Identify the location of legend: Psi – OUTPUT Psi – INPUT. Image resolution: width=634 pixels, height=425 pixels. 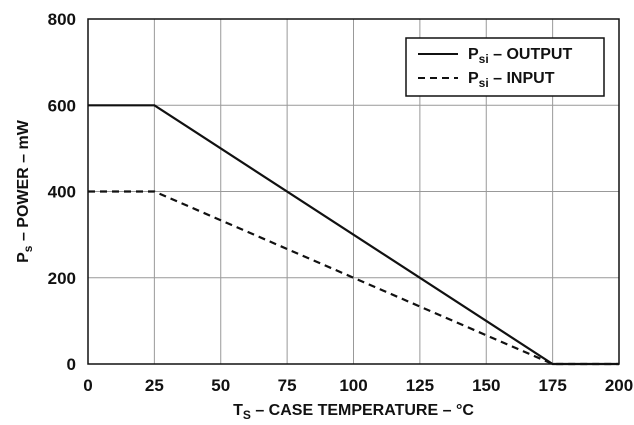
(505, 67).